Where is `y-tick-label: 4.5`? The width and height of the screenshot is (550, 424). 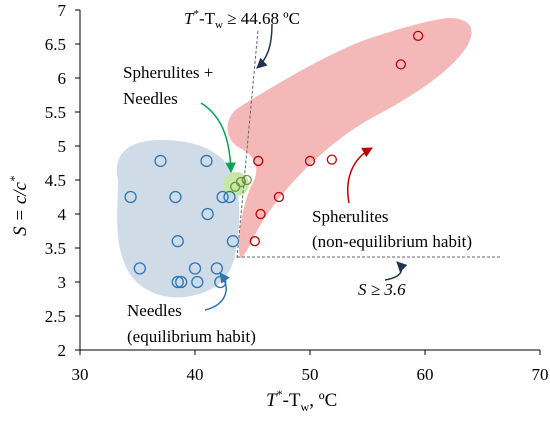 y-tick-label: 4.5 is located at coordinates (55, 180).